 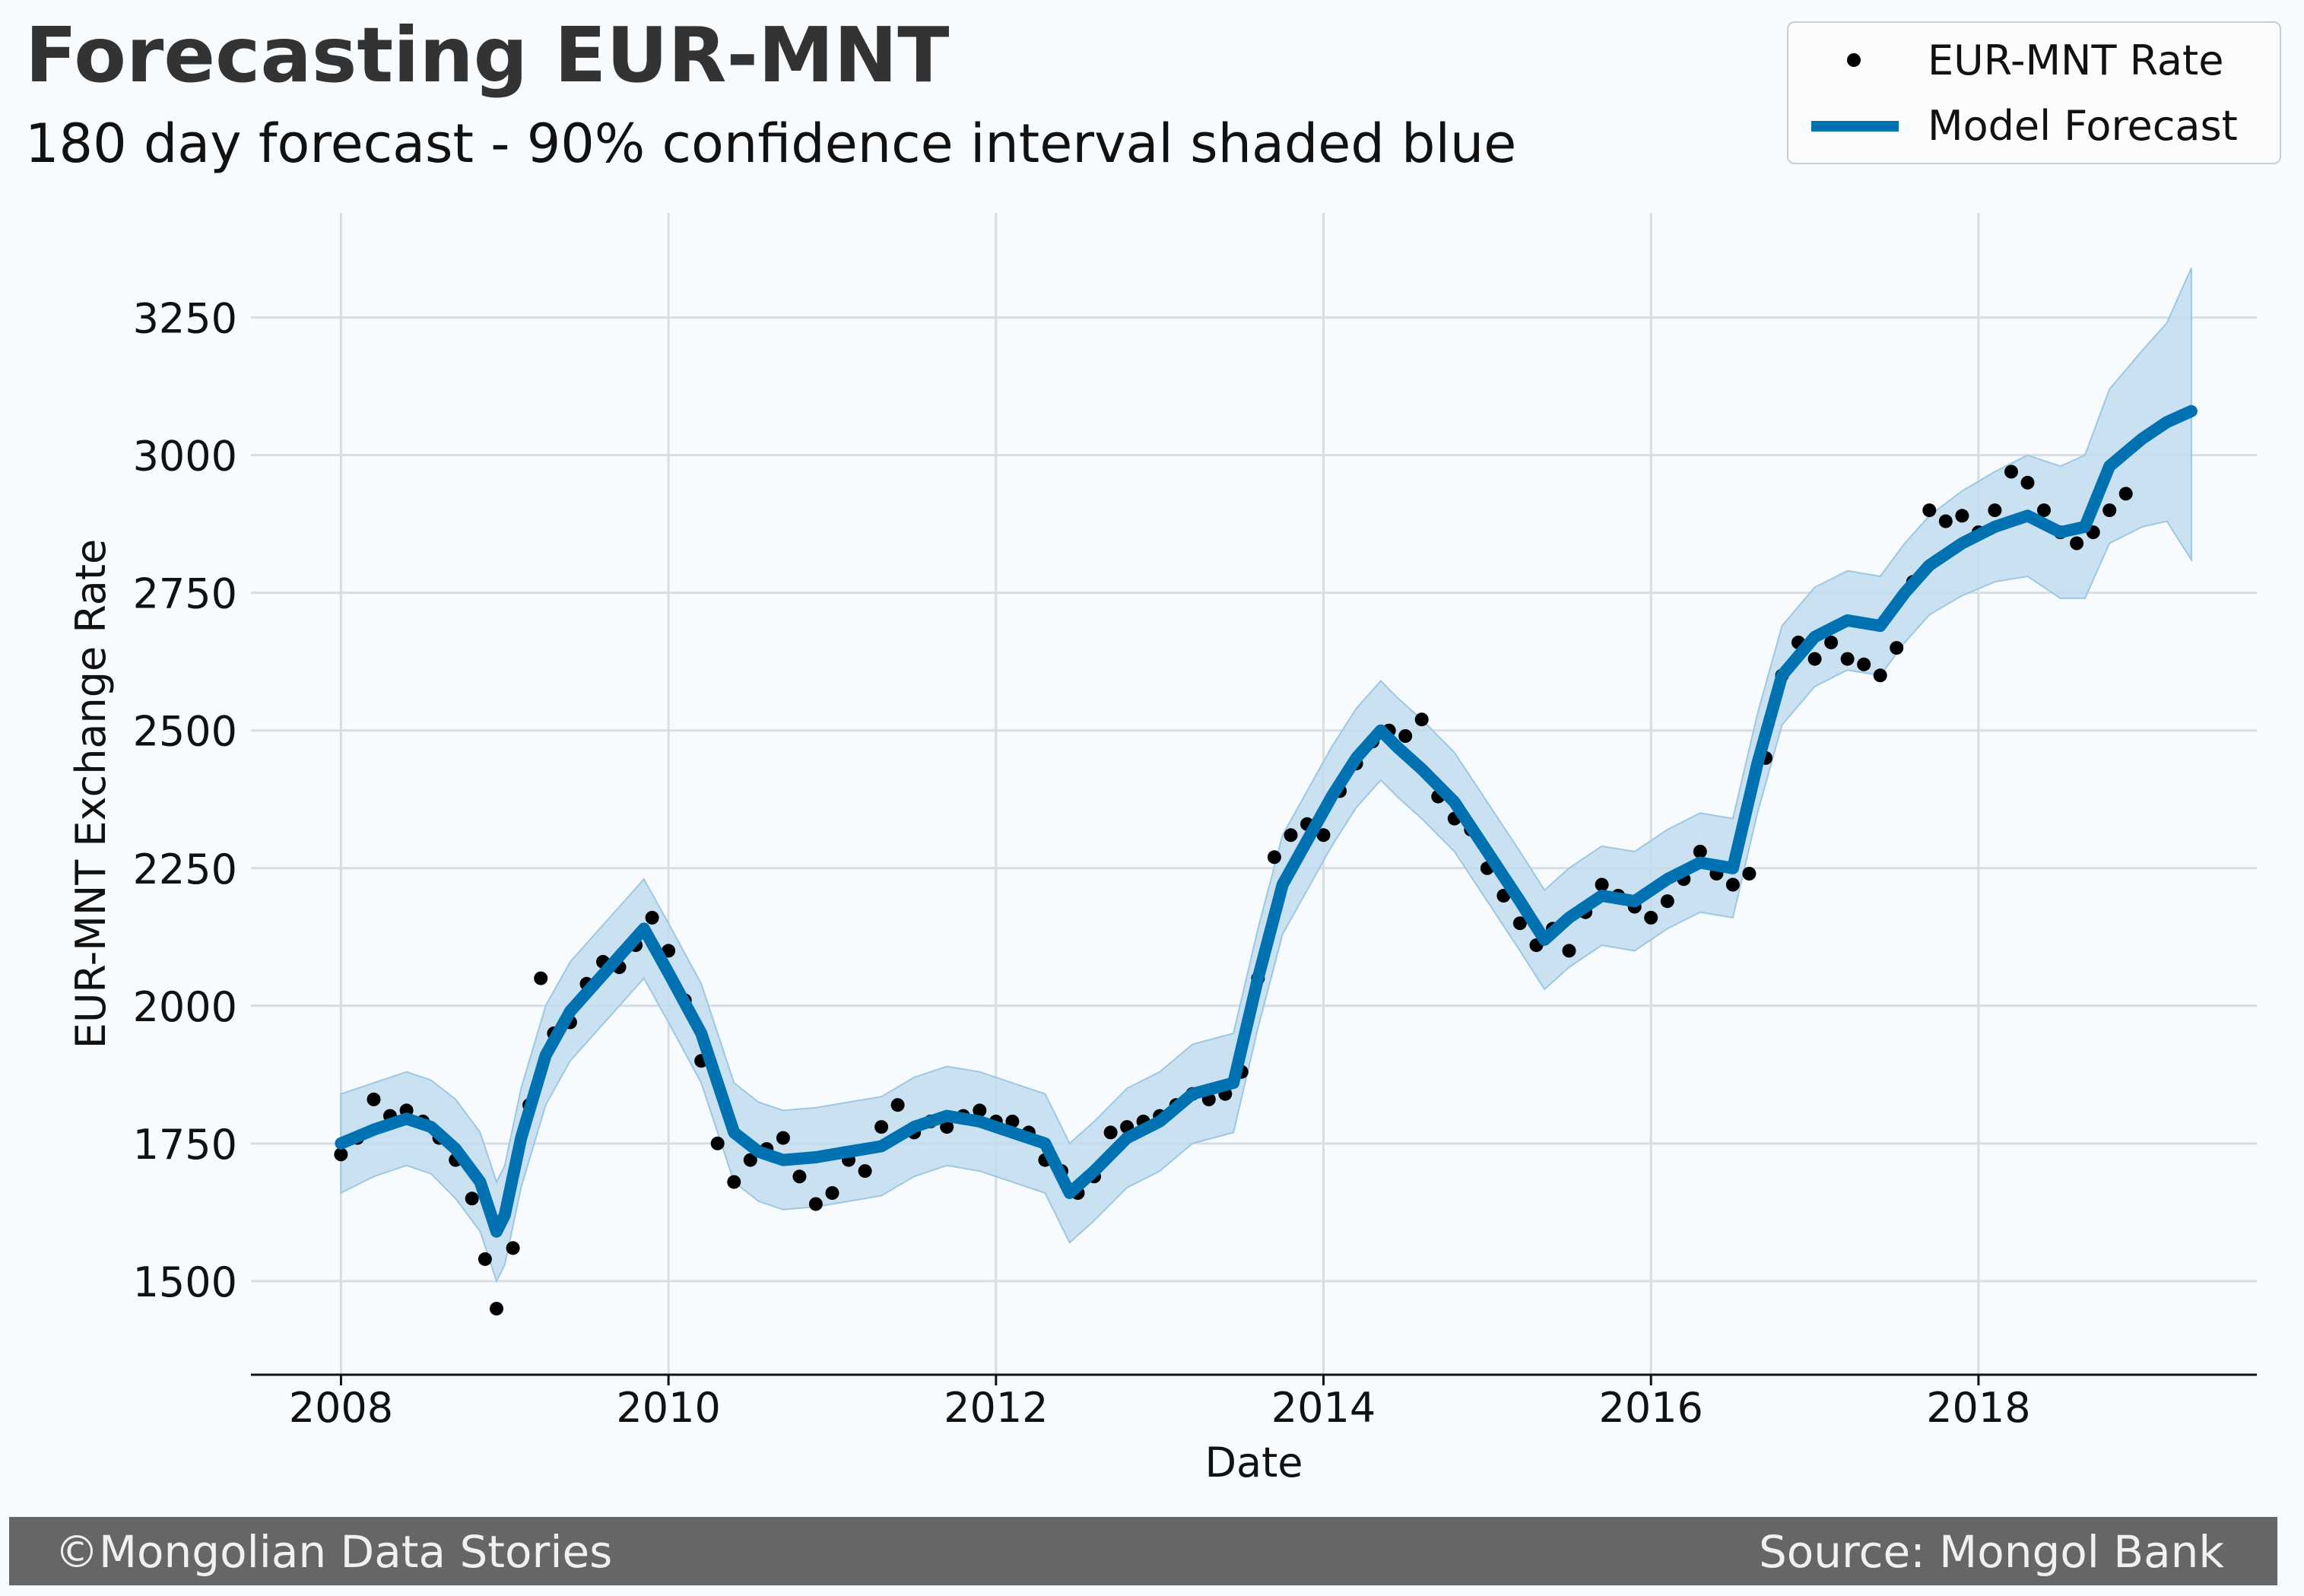 I want to click on x-tick-label: 2018, so click(x=1978, y=1408).